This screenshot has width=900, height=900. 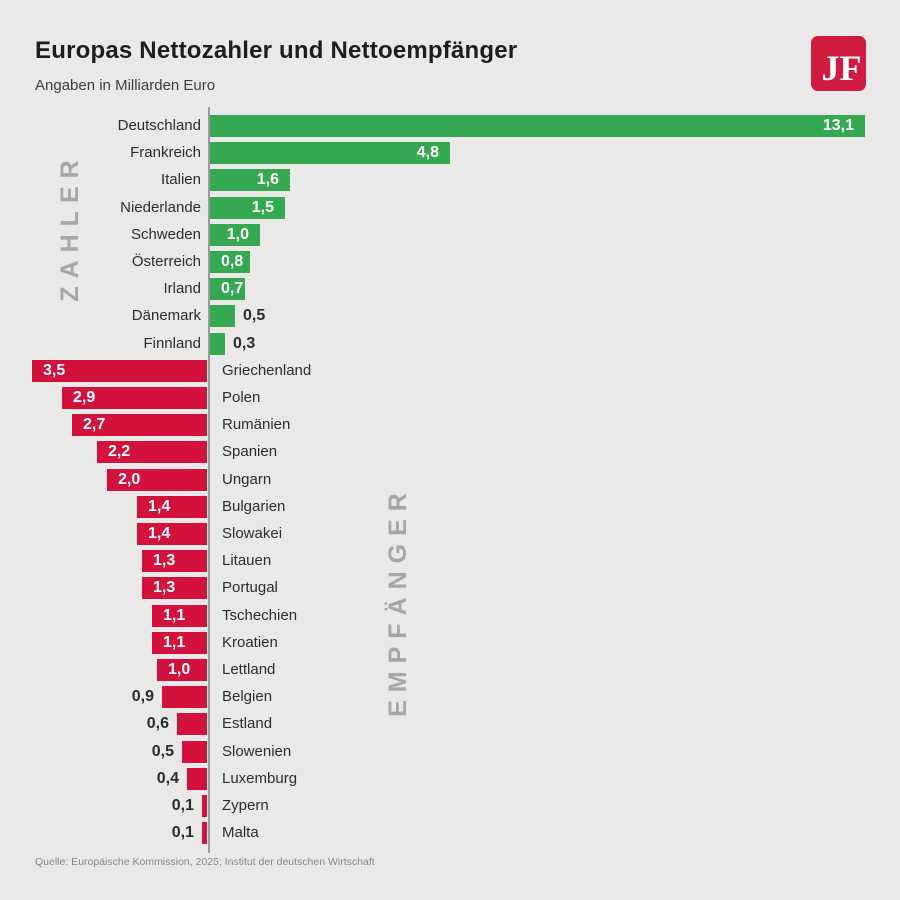 What do you see at coordinates (240, 832) in the screenshot?
I see `country-label-malta: Malta` at bounding box center [240, 832].